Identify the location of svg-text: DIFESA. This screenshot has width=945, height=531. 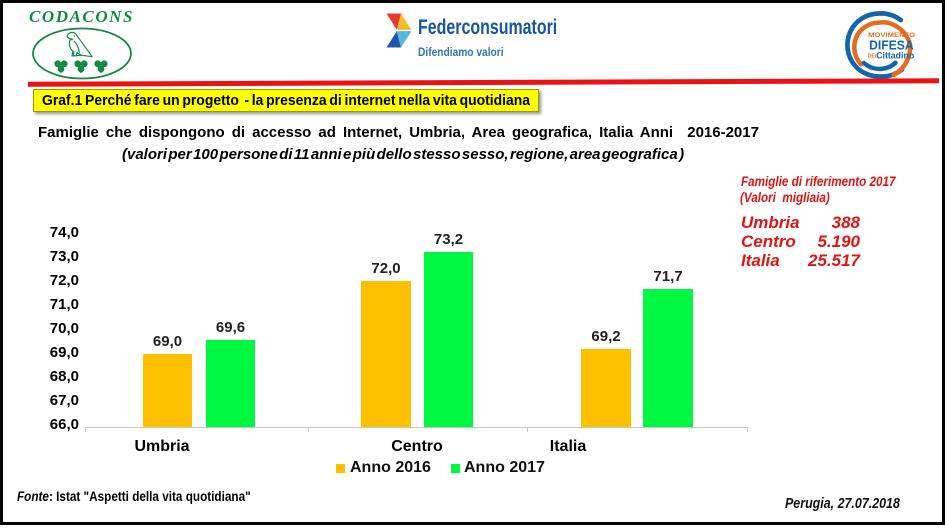
(891, 45).